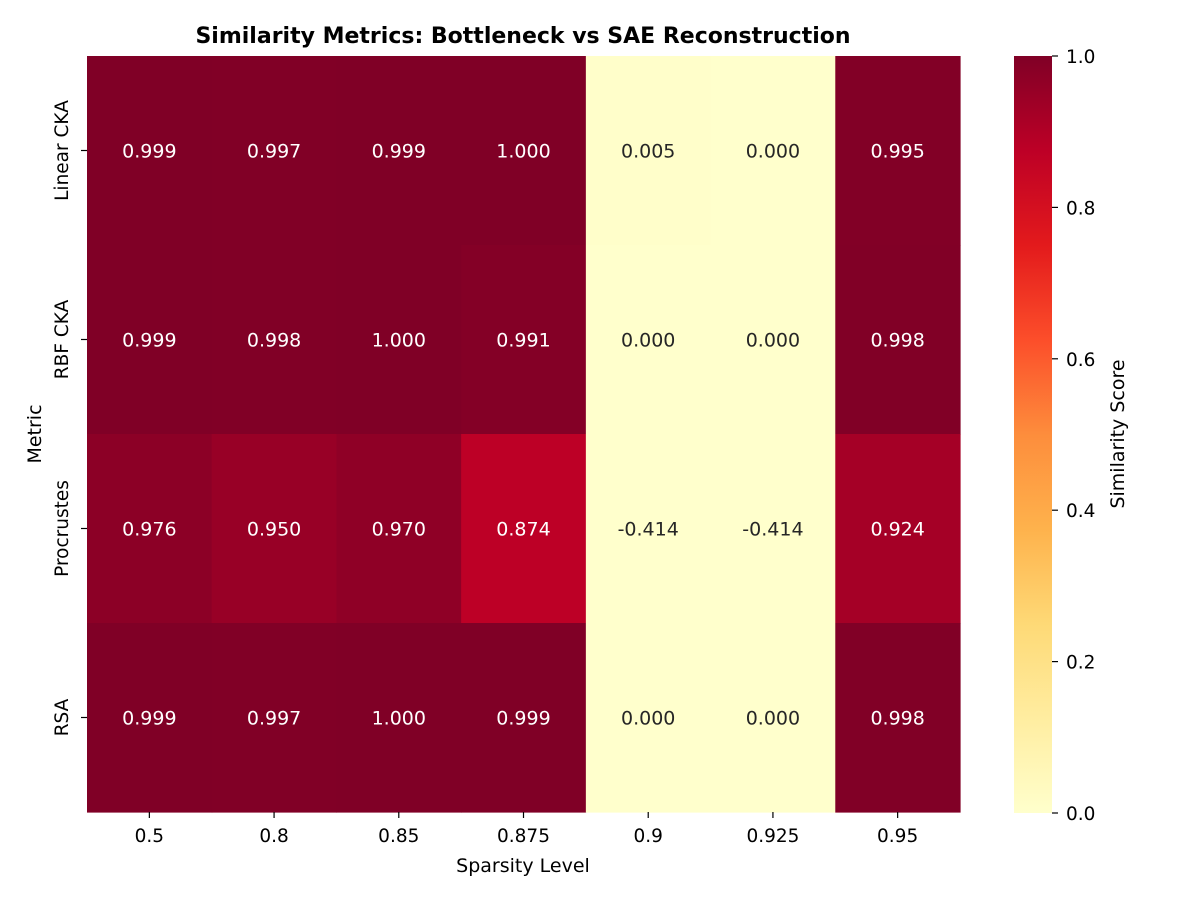 Image resolution: width=1200 pixels, height=900 pixels. I want to click on heatmap-cell-r2-c5, so click(773, 529).